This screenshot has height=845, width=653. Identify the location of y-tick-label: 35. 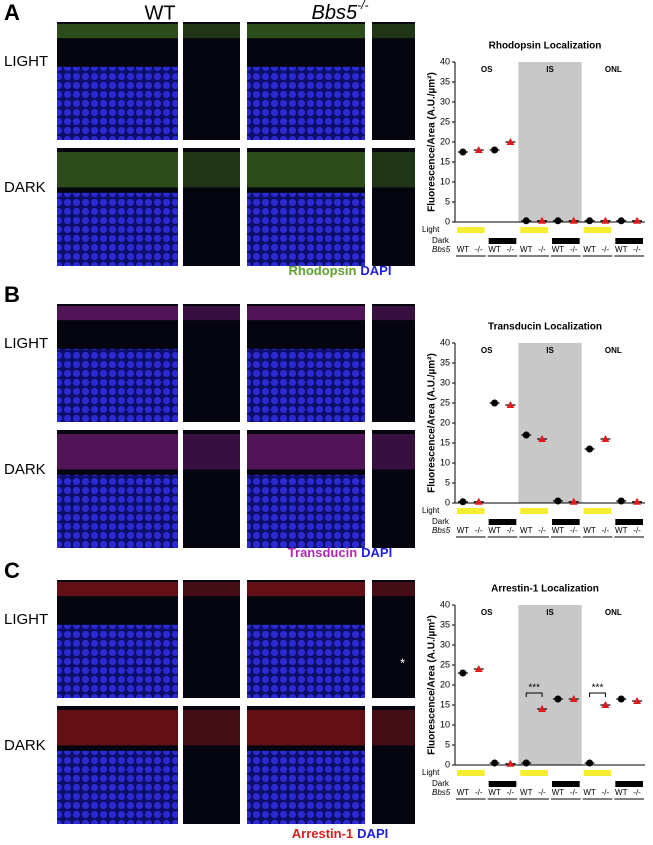
(445, 81).